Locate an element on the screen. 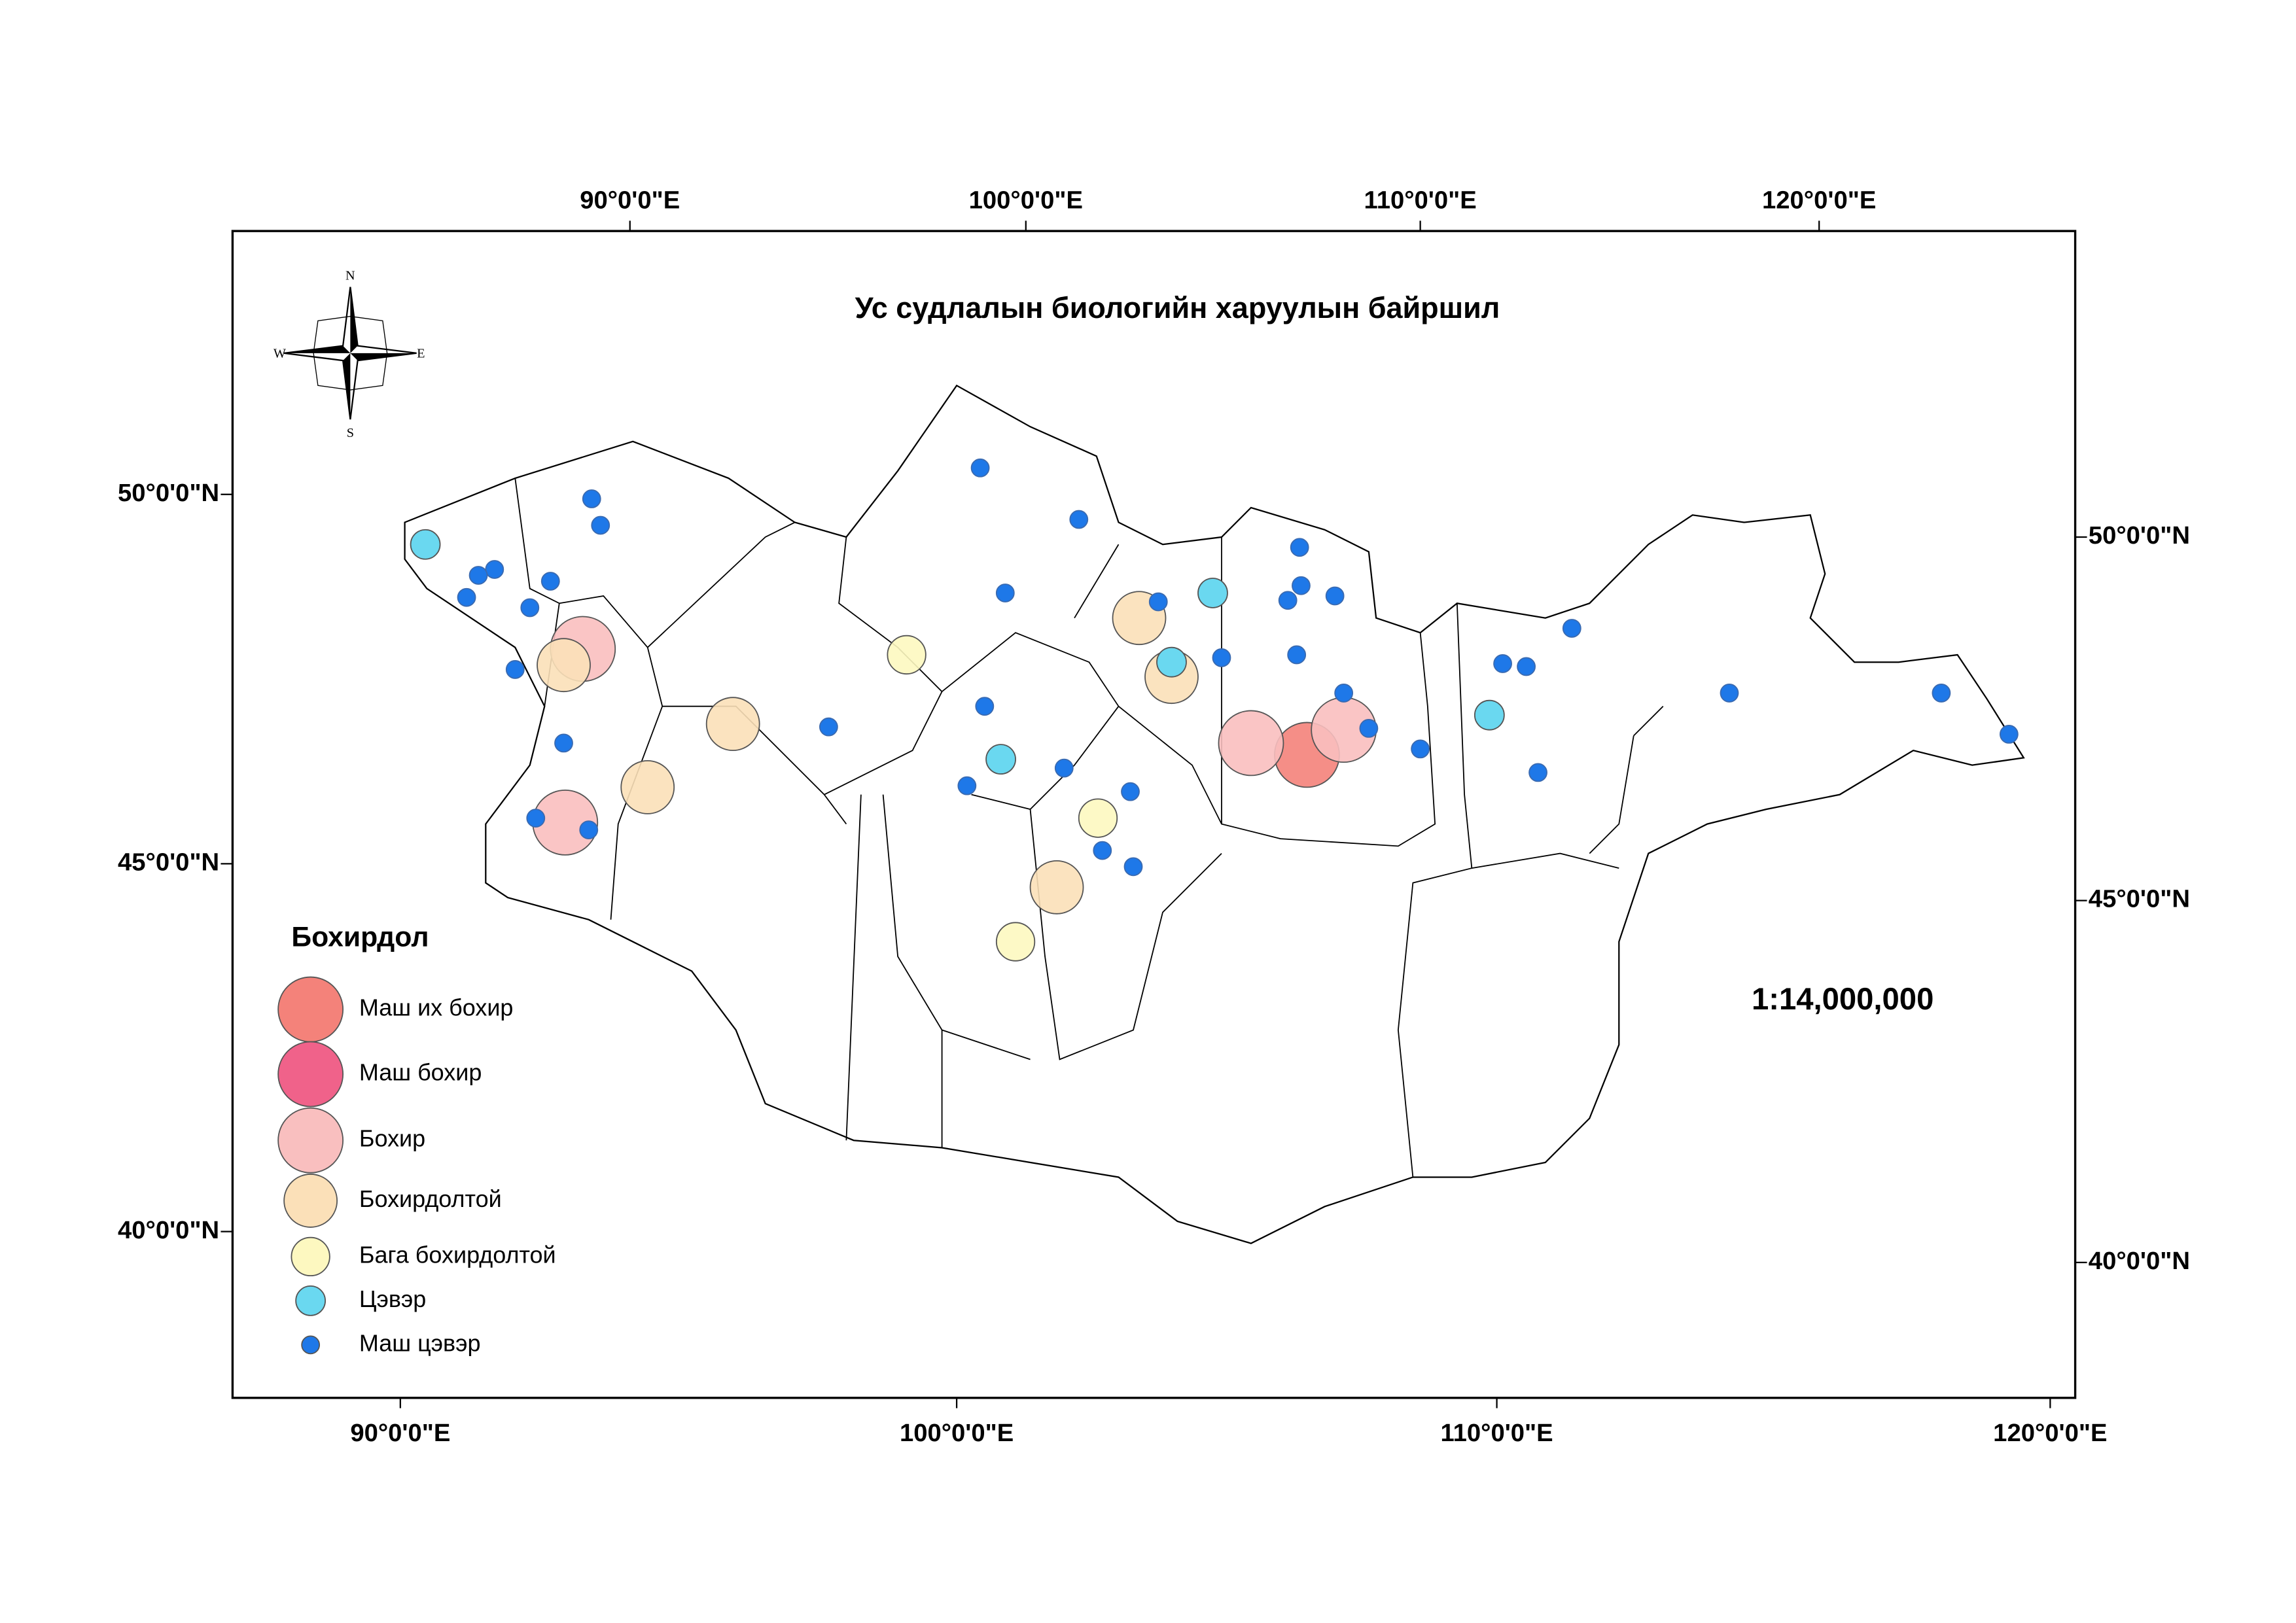 This screenshot has width=2296, height=1623. compass-rose: N W E S is located at coordinates (349, 354).